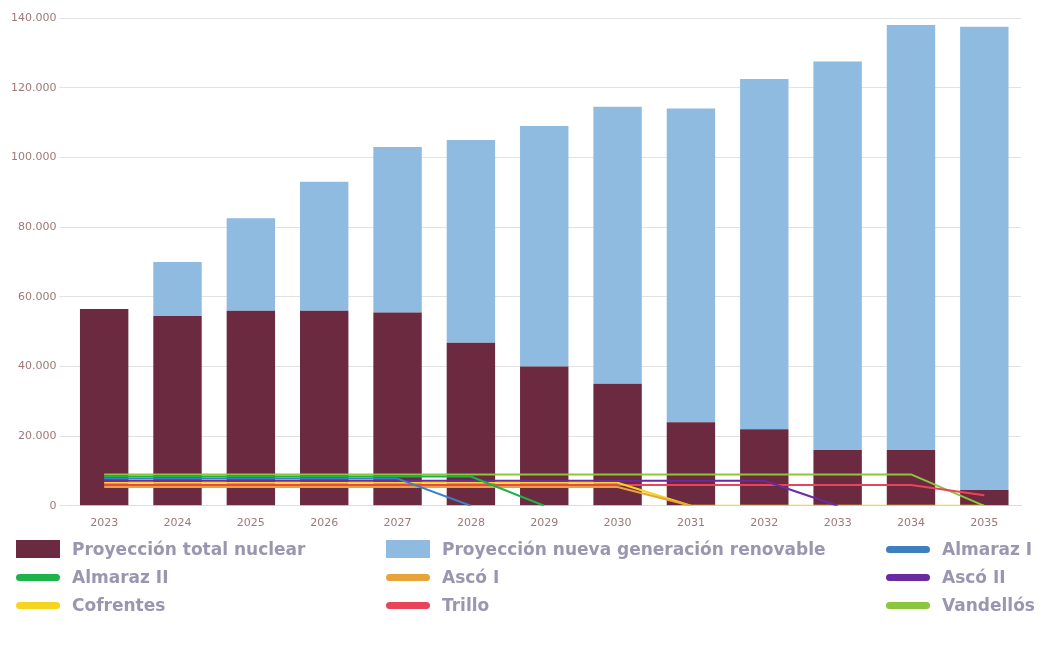 The height and width of the screenshot is (666, 1059). What do you see at coordinates (33, 17) in the screenshot?
I see `y-tick-label: 140.000` at bounding box center [33, 17].